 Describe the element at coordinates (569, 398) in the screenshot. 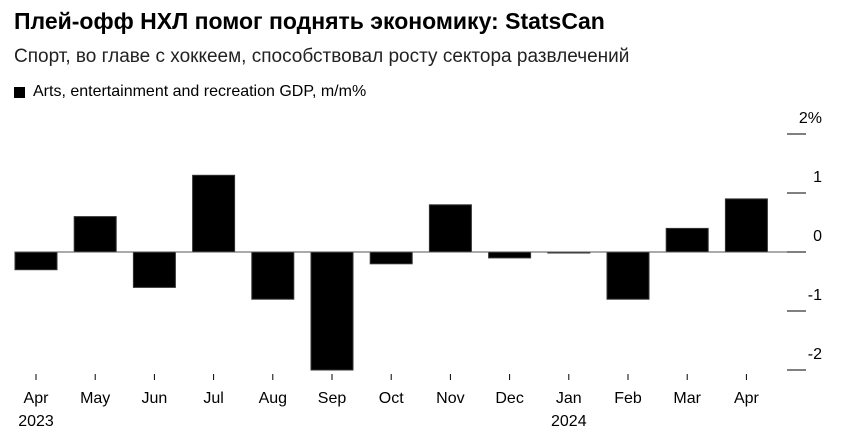

I see `x-tick-label: Jan` at that location.